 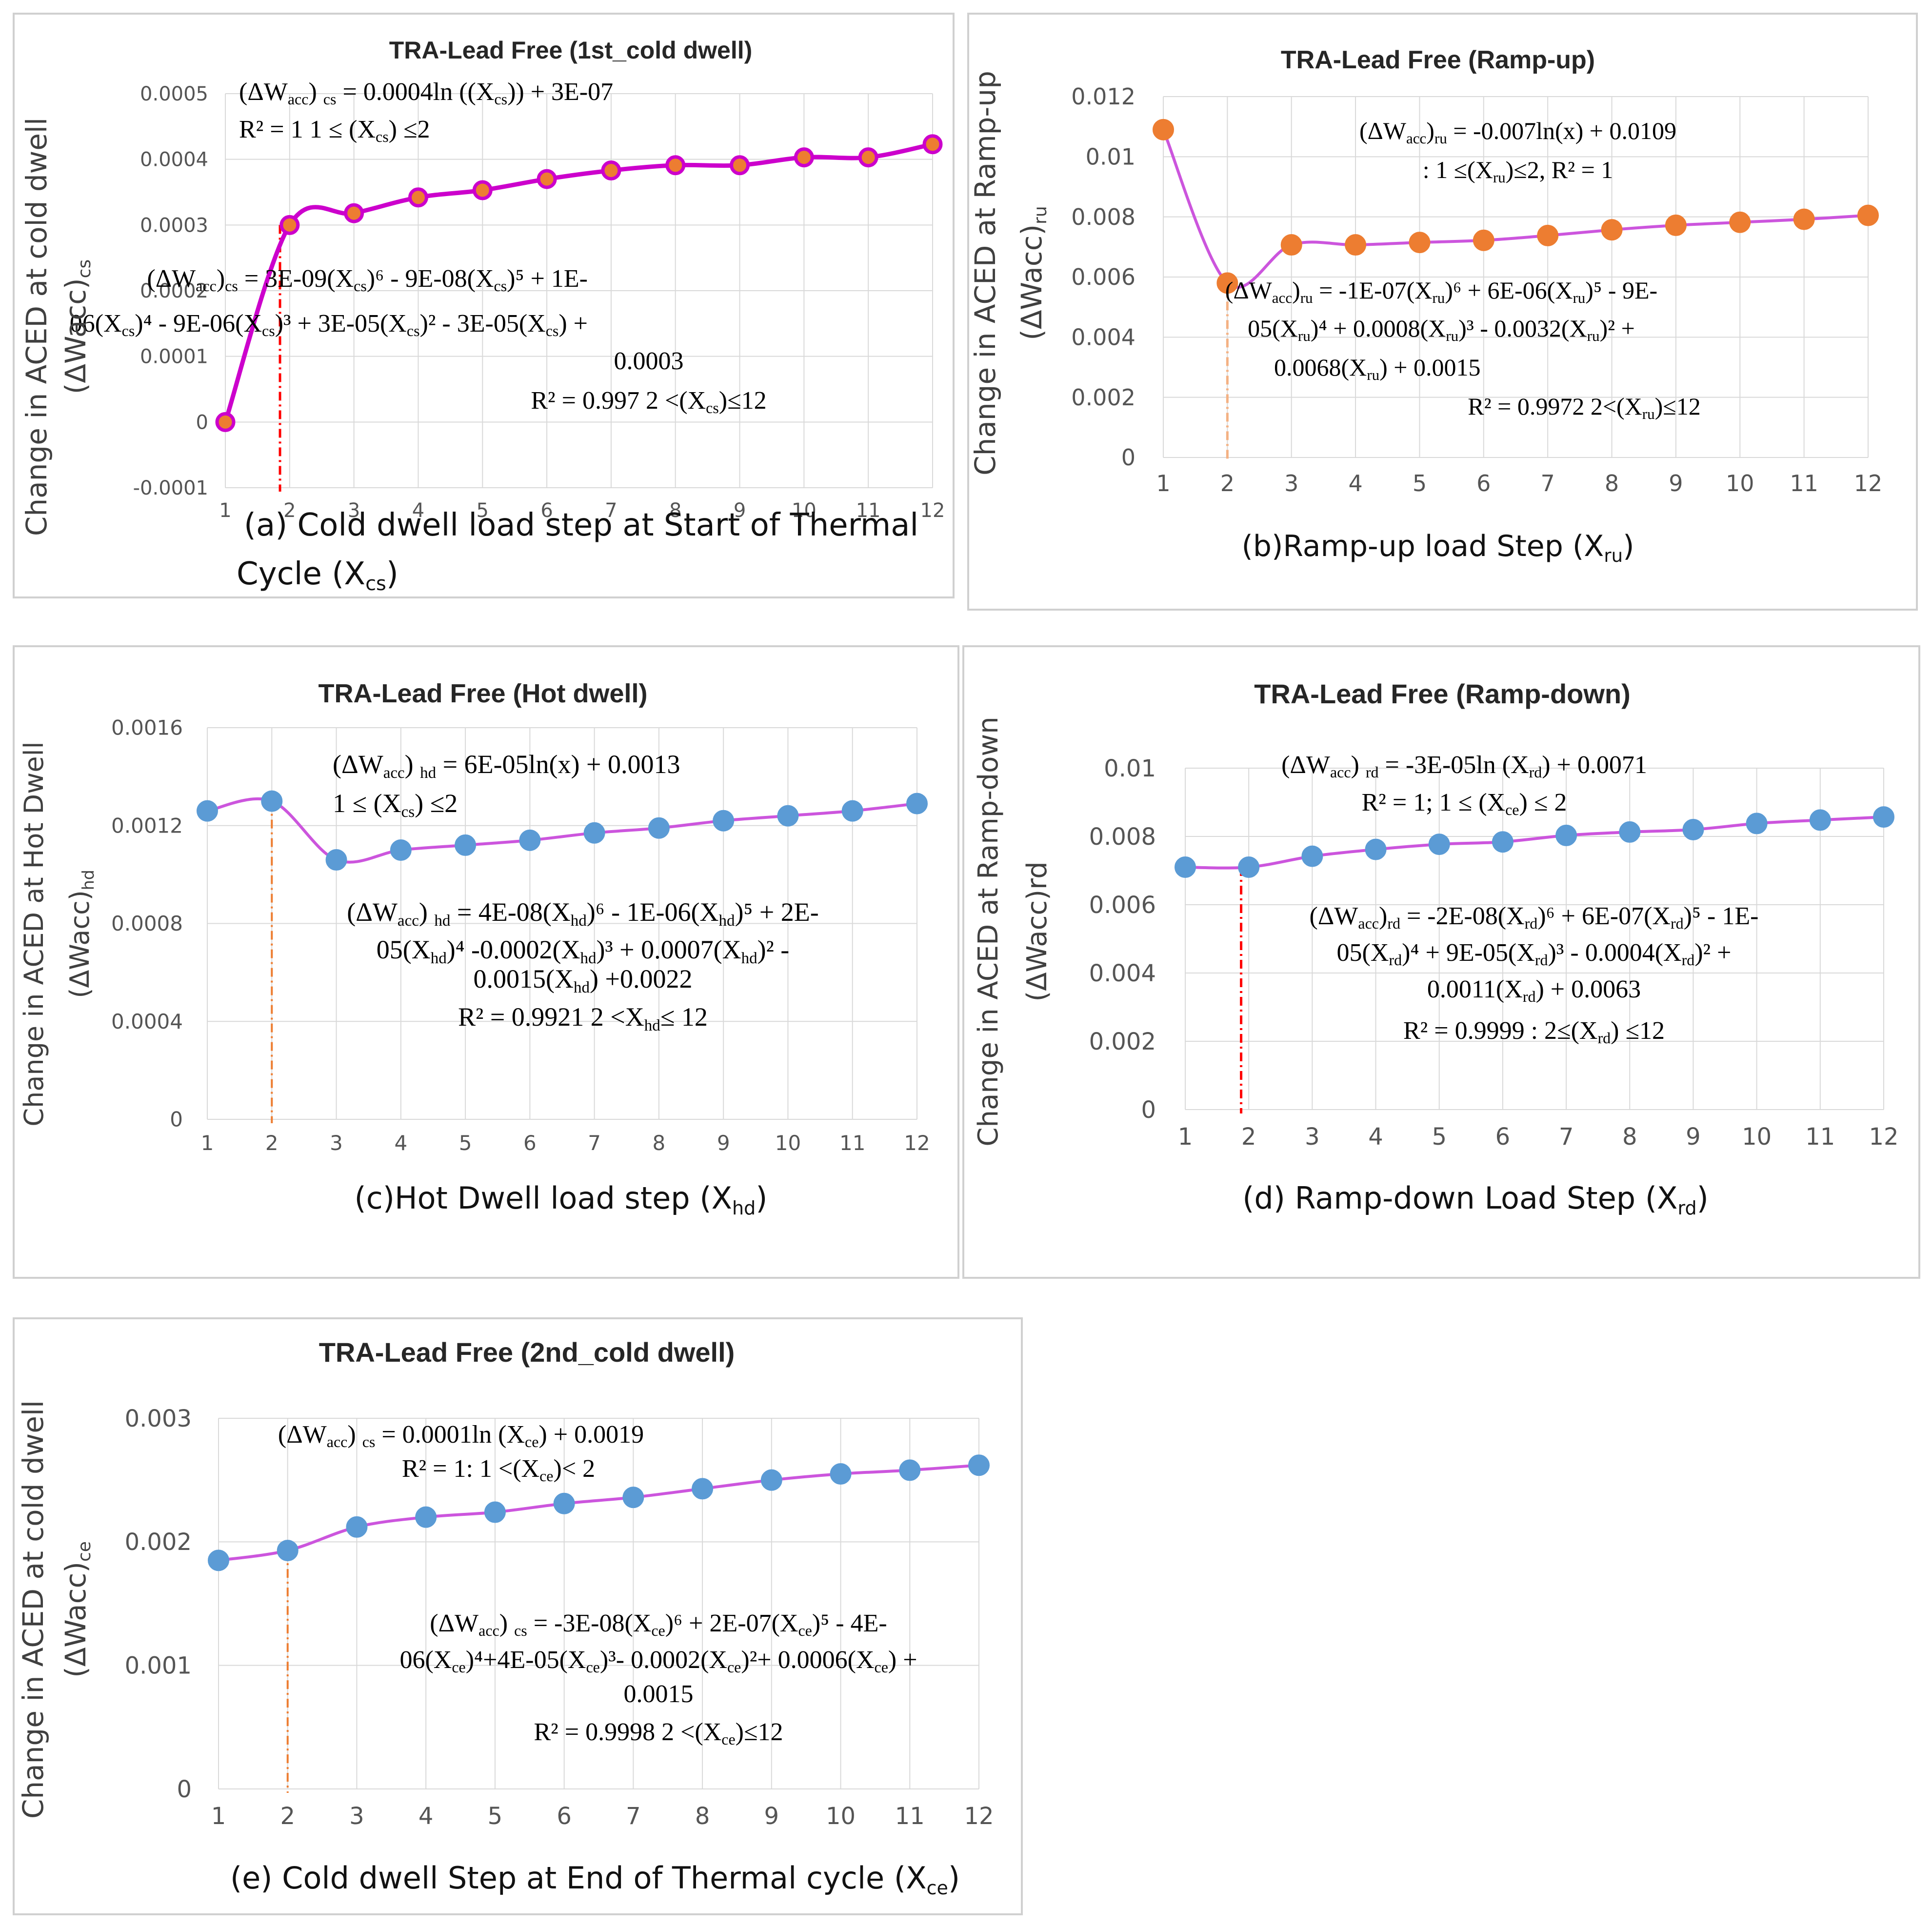 What do you see at coordinates (1517, 132) in the screenshot?
I see `trendline-equation: (ΔWacc​)ru​ = -0.007ln(x) + 0.0109` at bounding box center [1517, 132].